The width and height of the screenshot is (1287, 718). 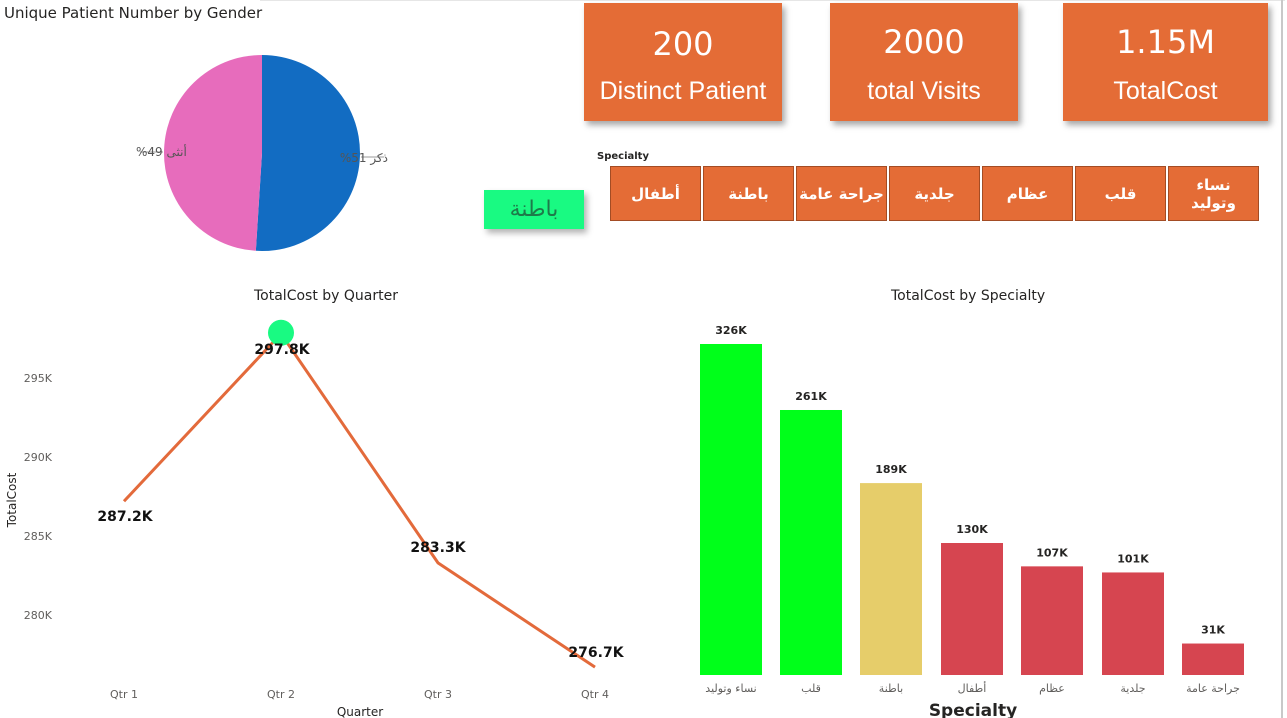 What do you see at coordinates (1213, 688) in the screenshot?
I see `x-tick-label: جراحة عامة` at bounding box center [1213, 688].